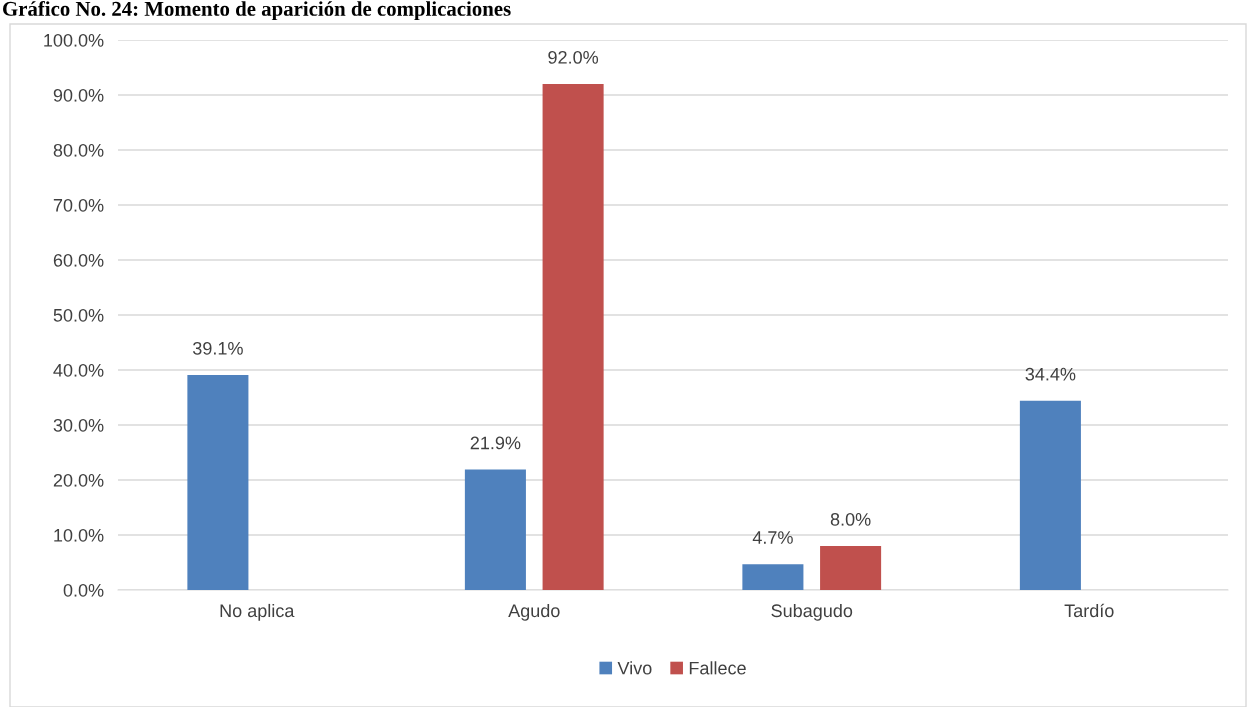 The width and height of the screenshot is (1248, 707). What do you see at coordinates (534, 612) in the screenshot?
I see `x-tick-label: Agudo` at bounding box center [534, 612].